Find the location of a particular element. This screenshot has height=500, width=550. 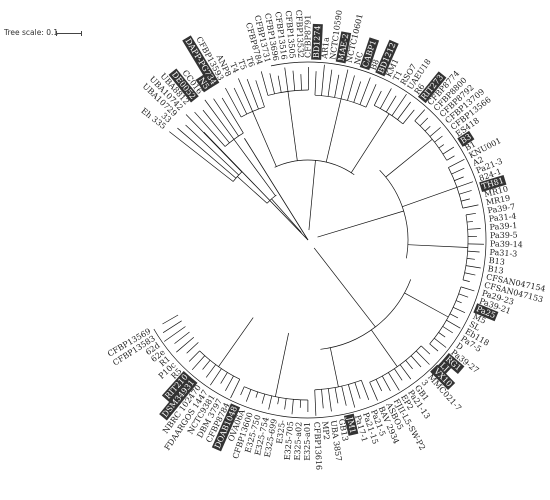

strain-label: MP2 is located at coordinates (325, 430).